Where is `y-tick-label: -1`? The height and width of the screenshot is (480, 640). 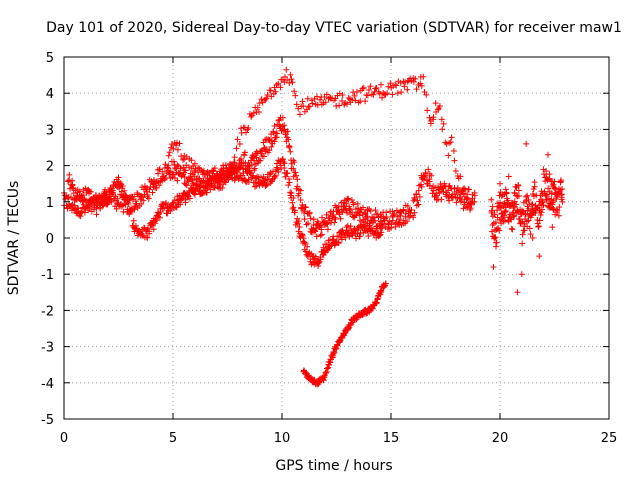
y-tick-label: -1 is located at coordinates (47, 275).